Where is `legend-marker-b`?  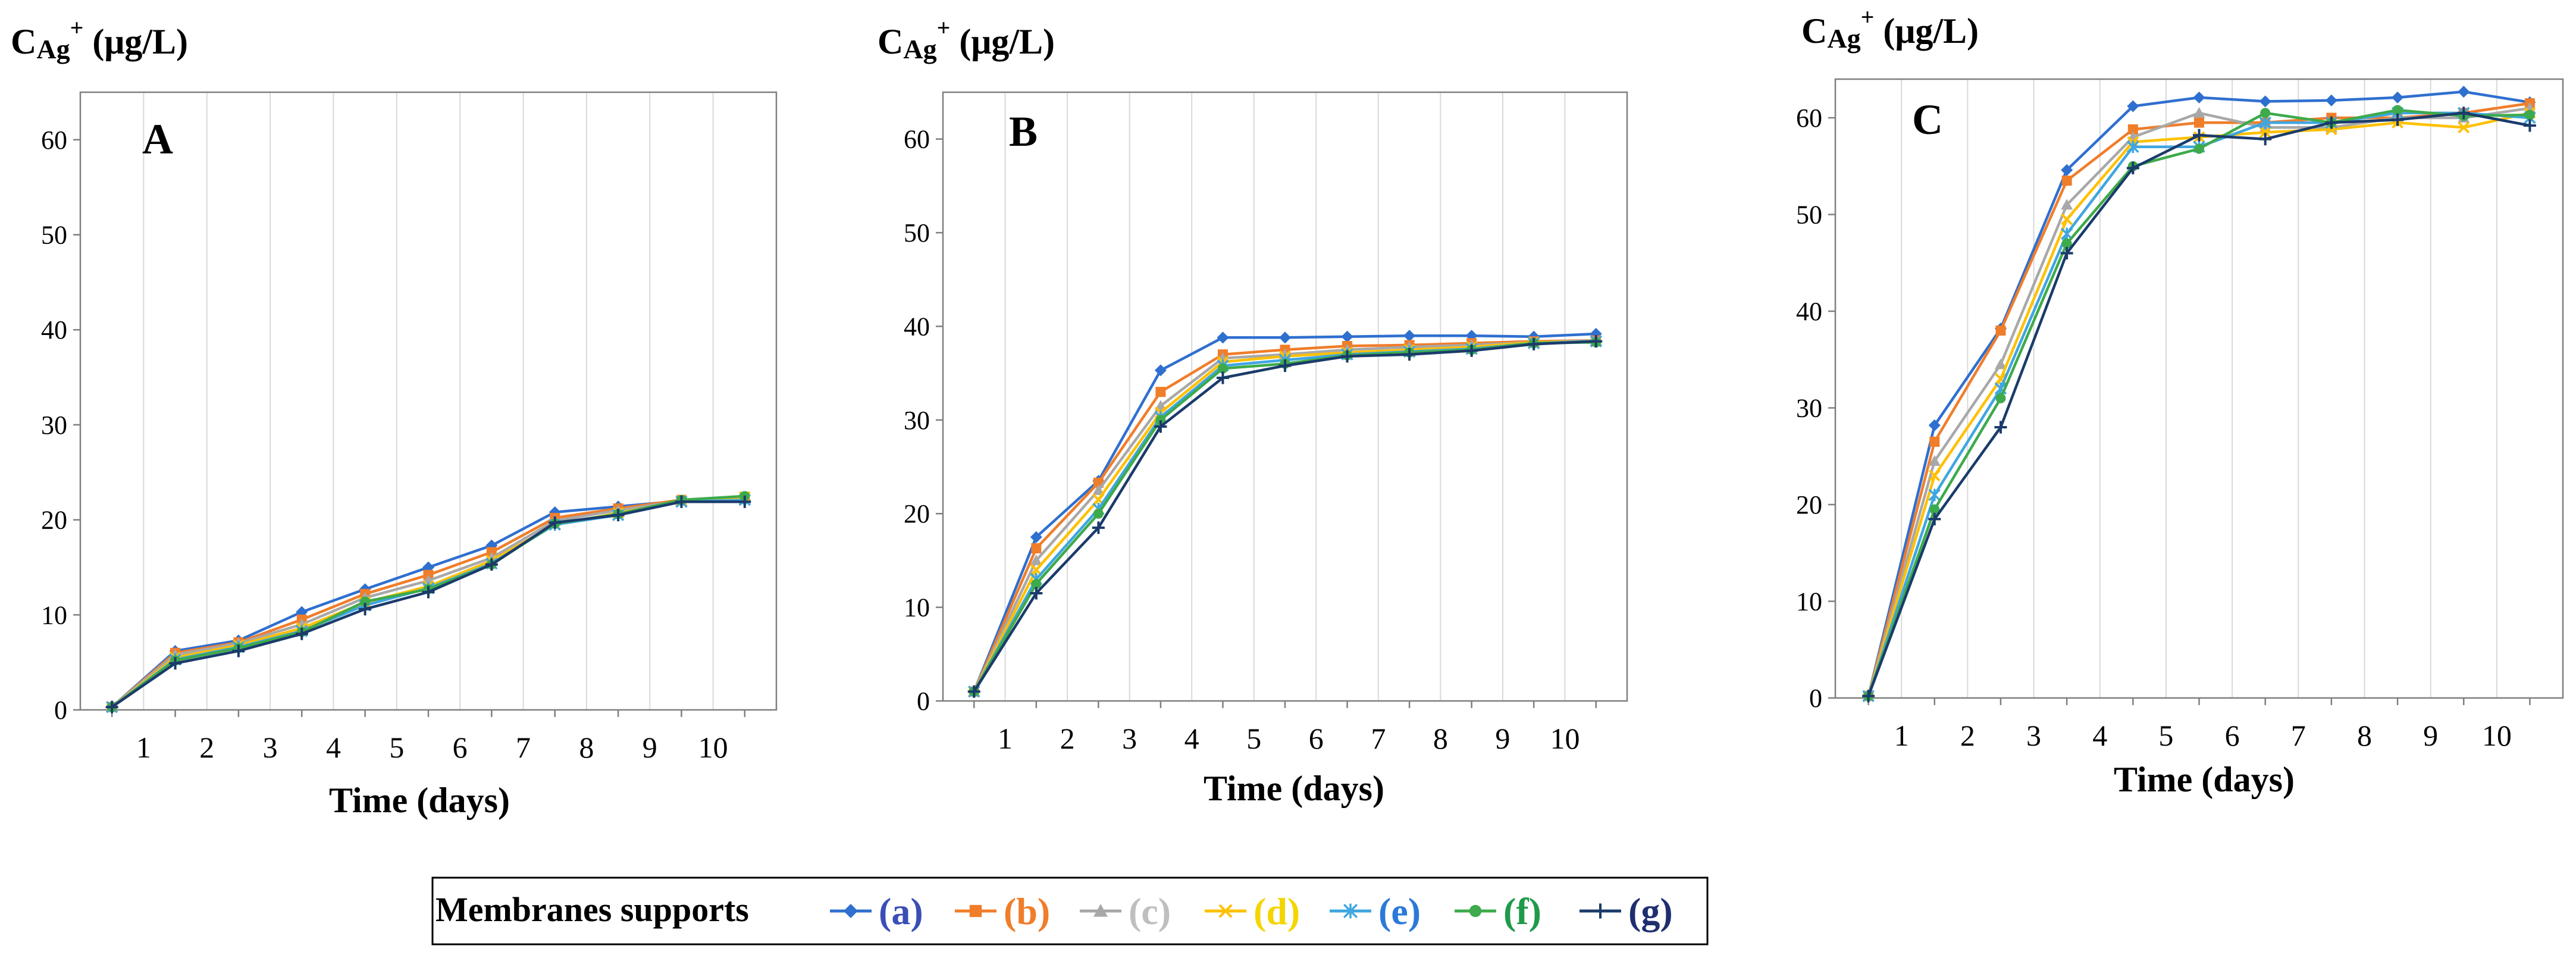 legend-marker-b is located at coordinates (976, 911).